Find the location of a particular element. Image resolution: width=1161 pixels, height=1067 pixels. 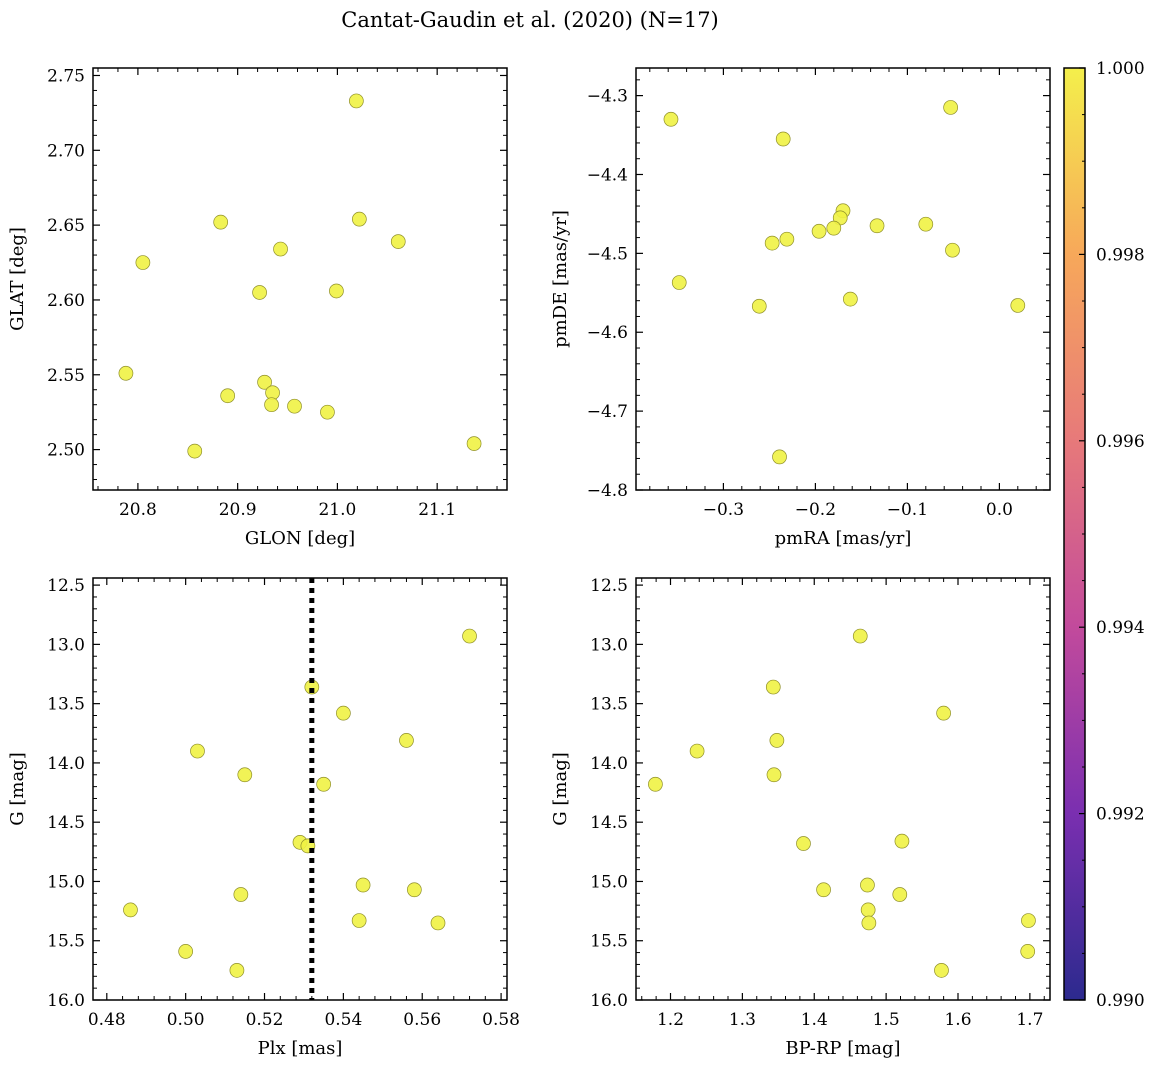

x-tick-label: 0.50 is located at coordinates (186, 1020).